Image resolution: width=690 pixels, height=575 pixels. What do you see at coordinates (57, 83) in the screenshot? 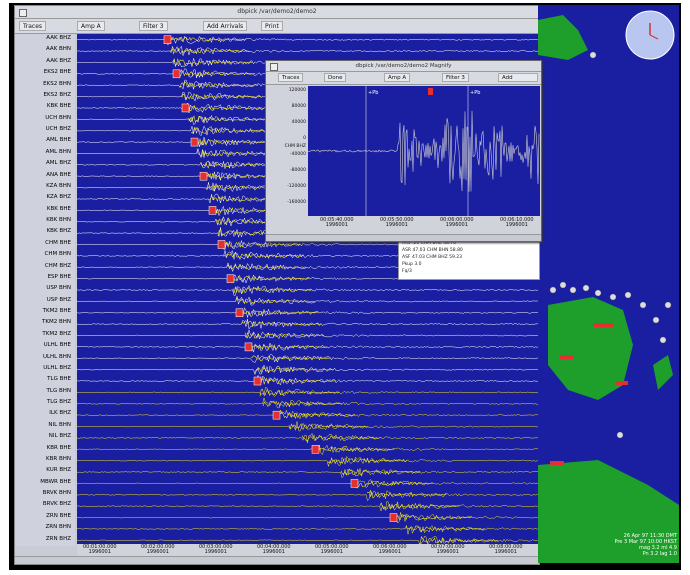
I see `station-label: EKS2 BHN` at bounding box center [57, 83].